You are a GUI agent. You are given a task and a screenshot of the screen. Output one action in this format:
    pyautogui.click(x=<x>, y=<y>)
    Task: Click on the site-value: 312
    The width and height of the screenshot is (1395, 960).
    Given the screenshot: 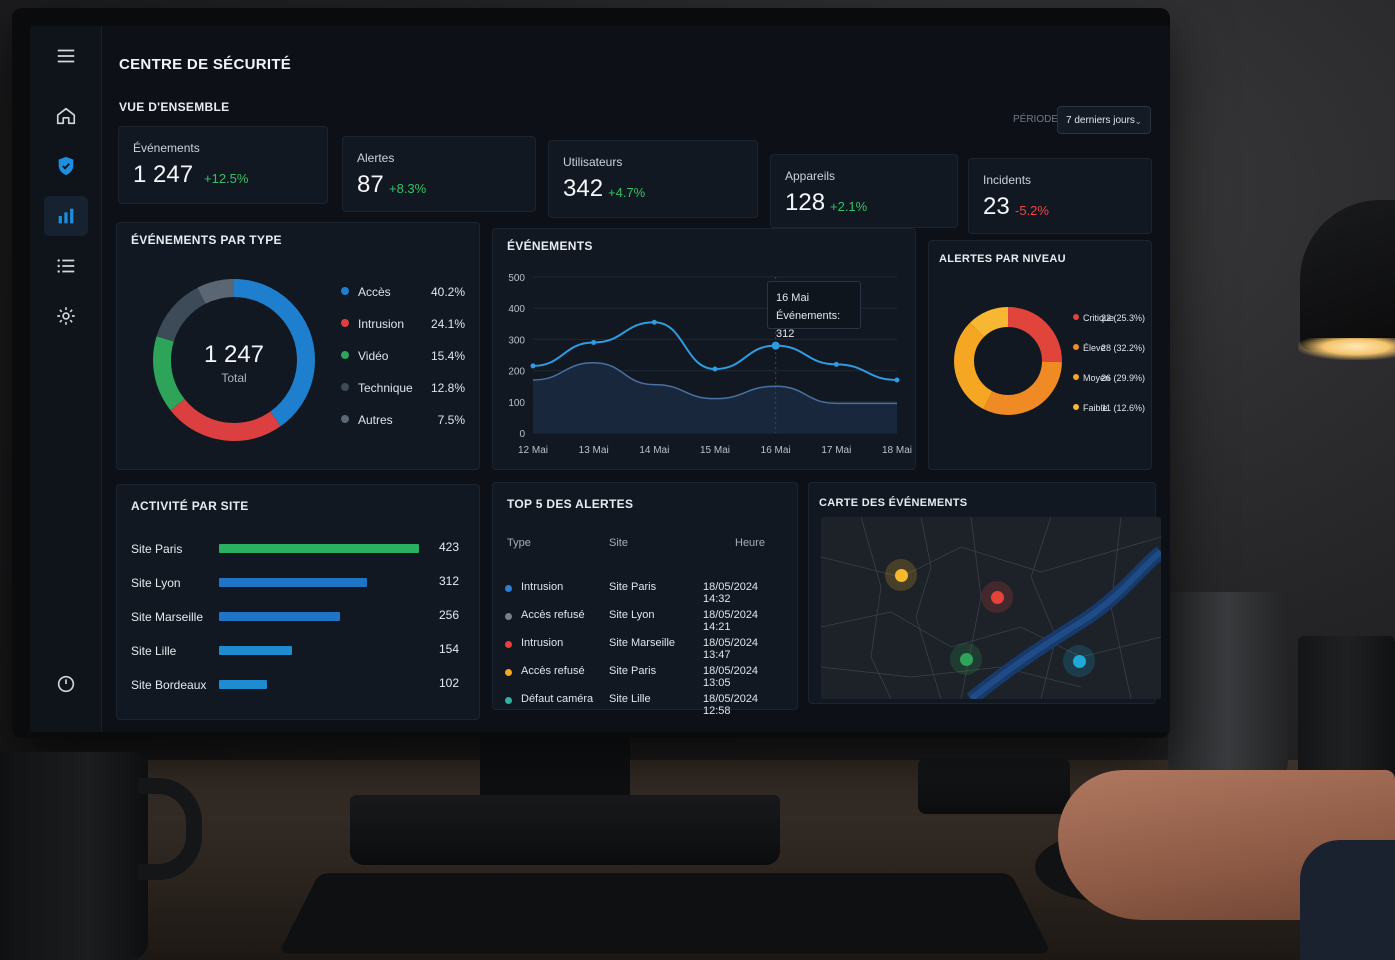 What is the action you would take?
    pyautogui.click(x=449, y=581)
    